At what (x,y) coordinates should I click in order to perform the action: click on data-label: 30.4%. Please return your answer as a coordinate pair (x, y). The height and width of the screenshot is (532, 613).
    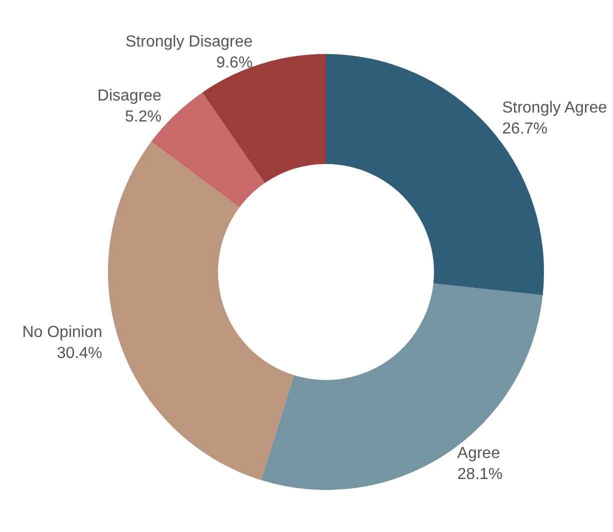
    Looking at the image, I should click on (79, 353).